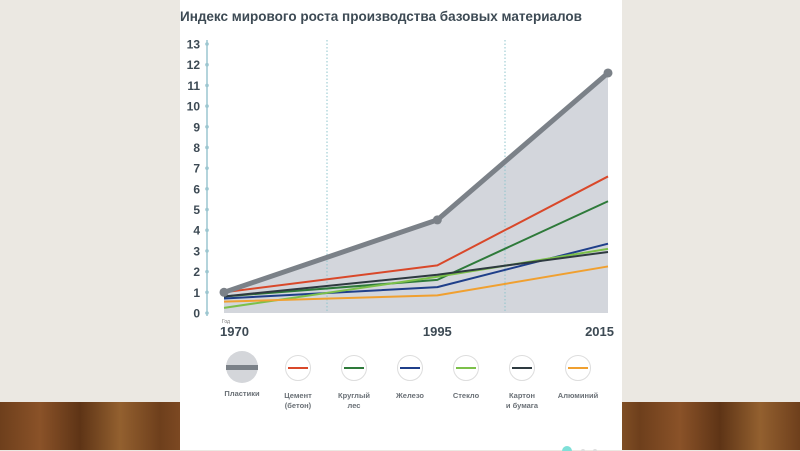  I want to click on legend-item: Стекло, so click(466, 378).